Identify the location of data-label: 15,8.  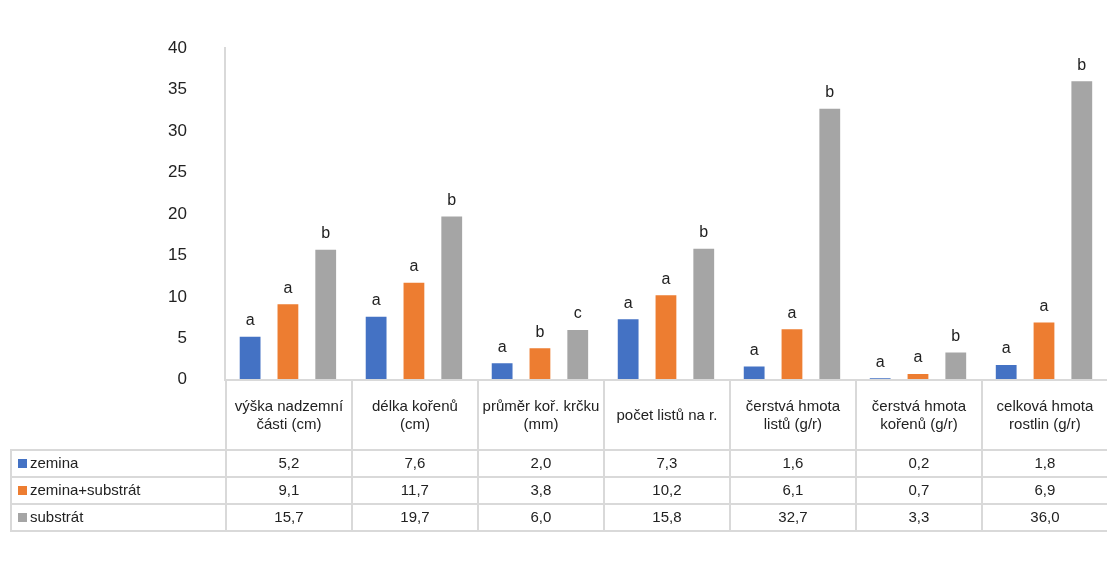
(666, 517).